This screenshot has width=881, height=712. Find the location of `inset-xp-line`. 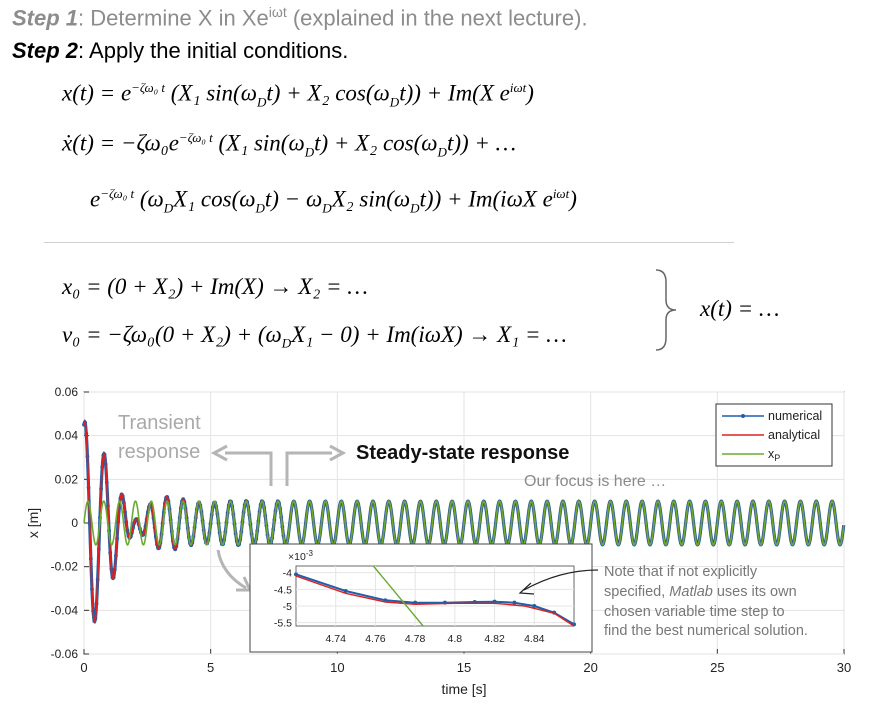

inset-xp-line is located at coordinates (398, 596).